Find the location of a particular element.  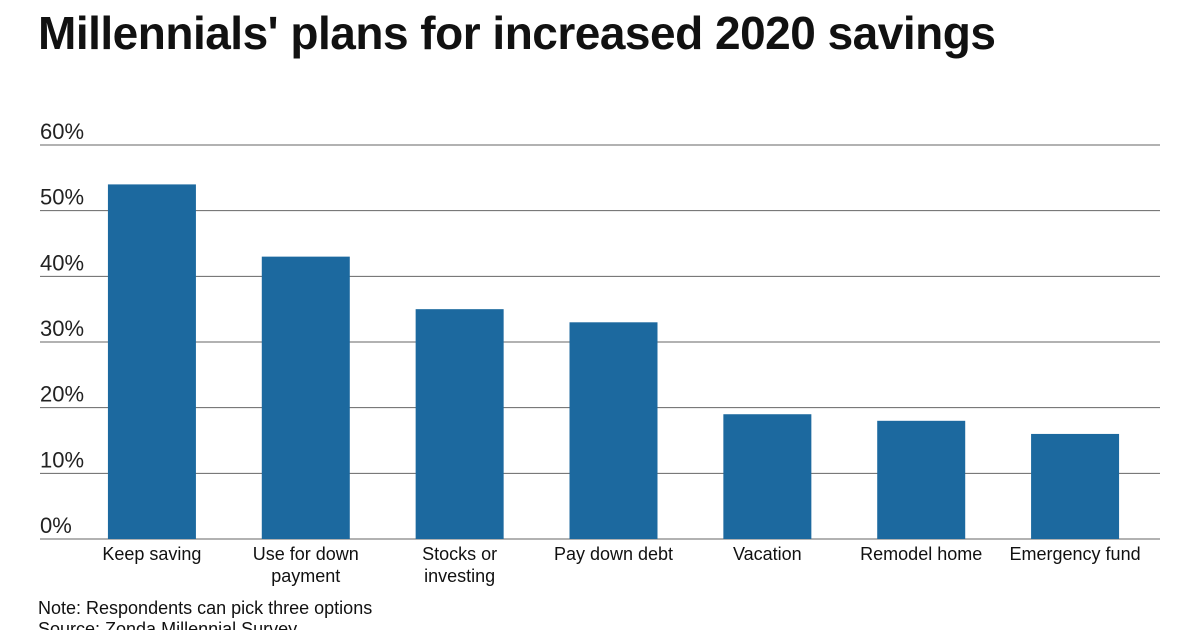

x-tick-label: Use for down payment is located at coordinates (305, 565).